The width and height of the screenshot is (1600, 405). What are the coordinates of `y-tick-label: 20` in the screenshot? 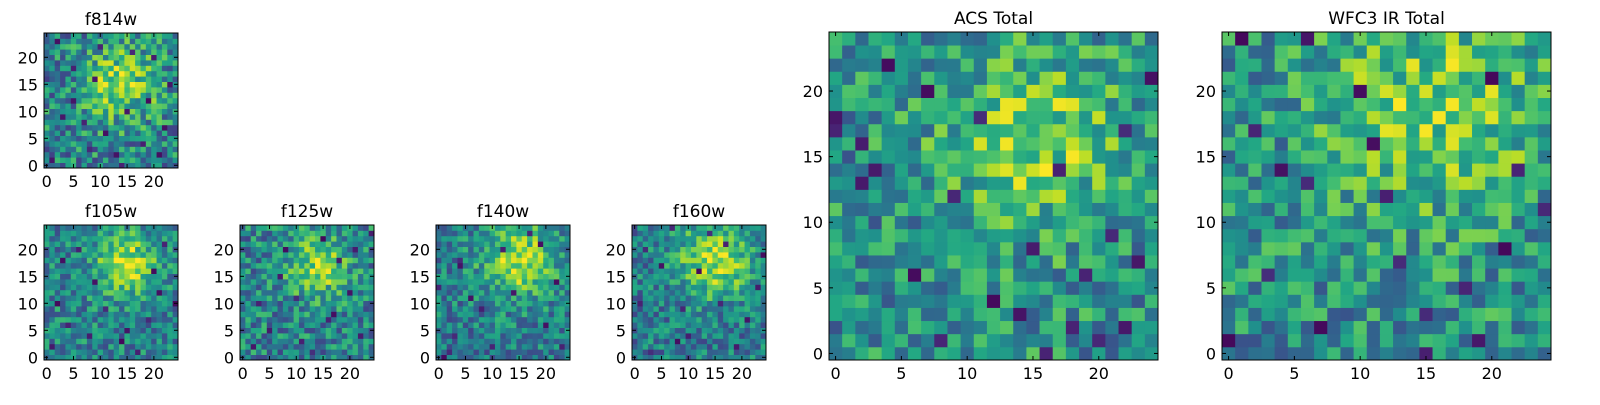 It's located at (28, 249).